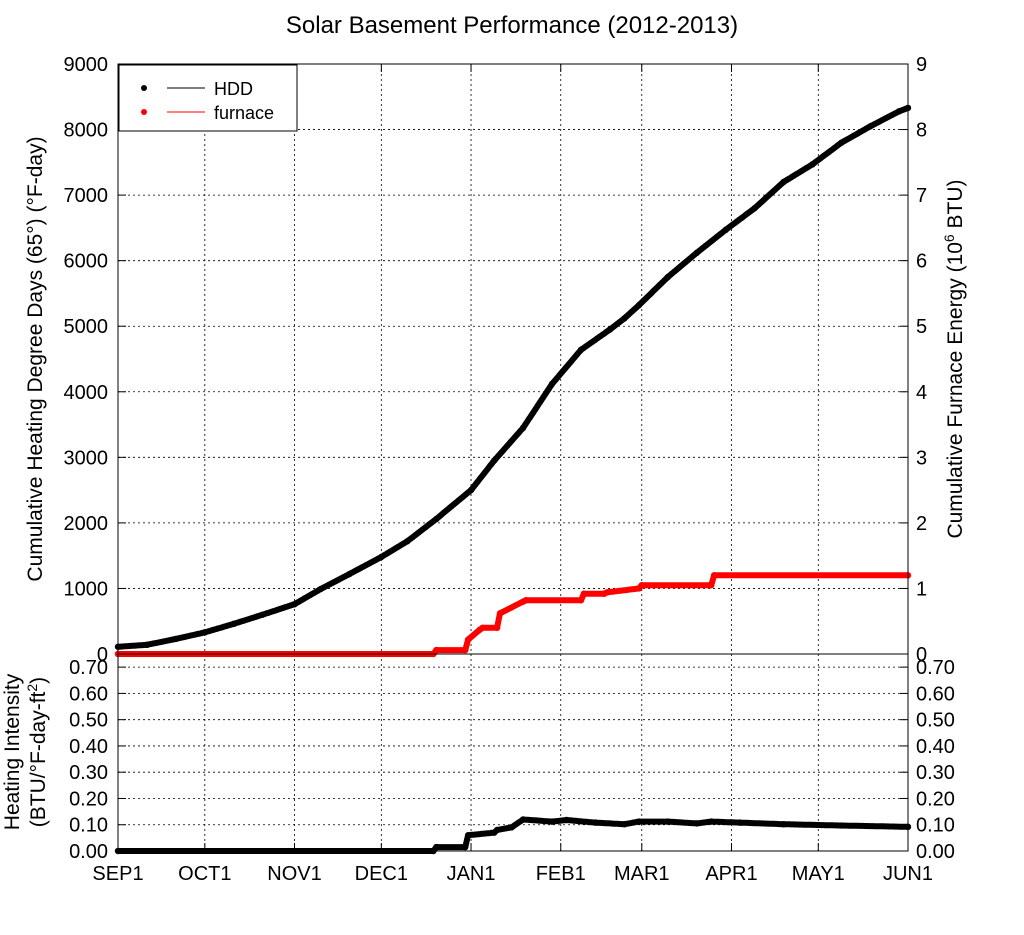 This screenshot has width=1024, height=935. Describe the element at coordinates (88, 852) in the screenshot. I see `bottom-left-y-tick-label: 0.00` at that location.